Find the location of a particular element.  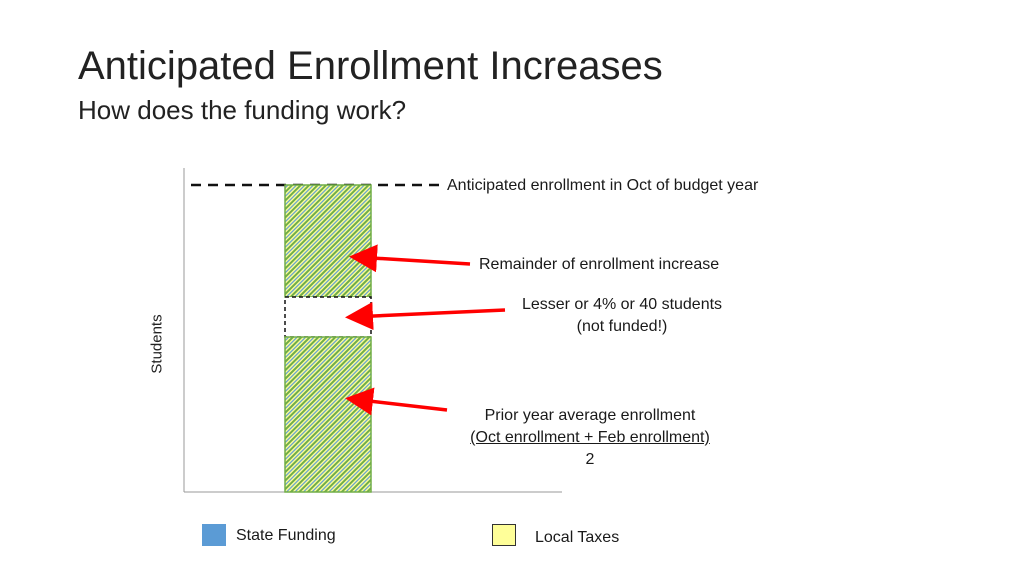

arrow-remainder is located at coordinates (410, 258).